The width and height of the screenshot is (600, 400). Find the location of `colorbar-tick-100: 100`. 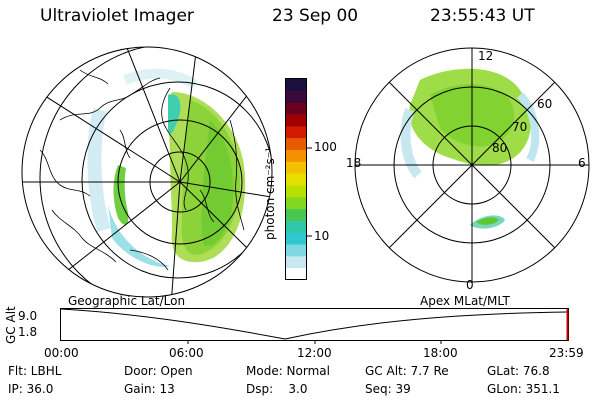

colorbar-tick-100: 100 is located at coordinates (325, 147).